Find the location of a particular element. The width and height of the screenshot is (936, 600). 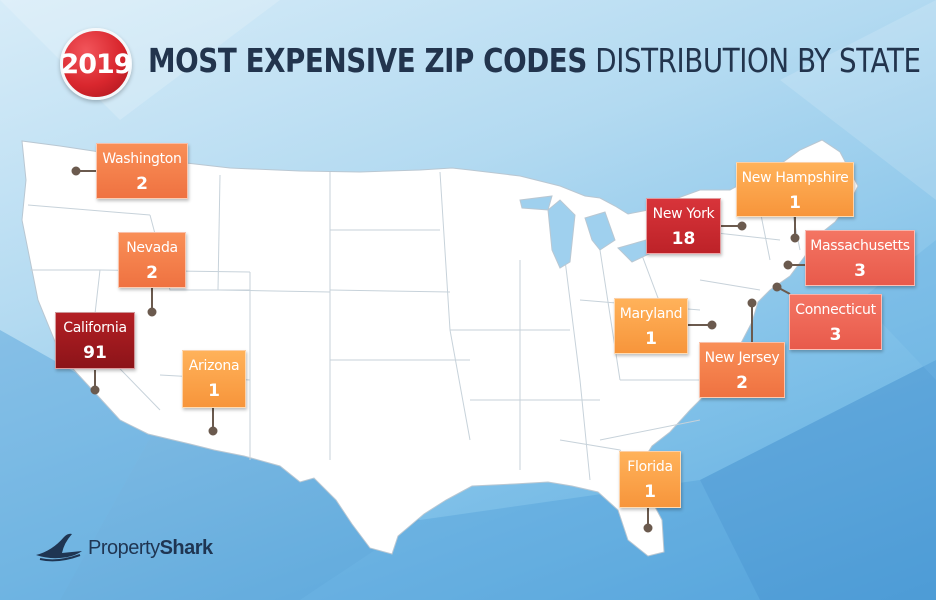

state-name: Arizona is located at coordinates (214, 366).